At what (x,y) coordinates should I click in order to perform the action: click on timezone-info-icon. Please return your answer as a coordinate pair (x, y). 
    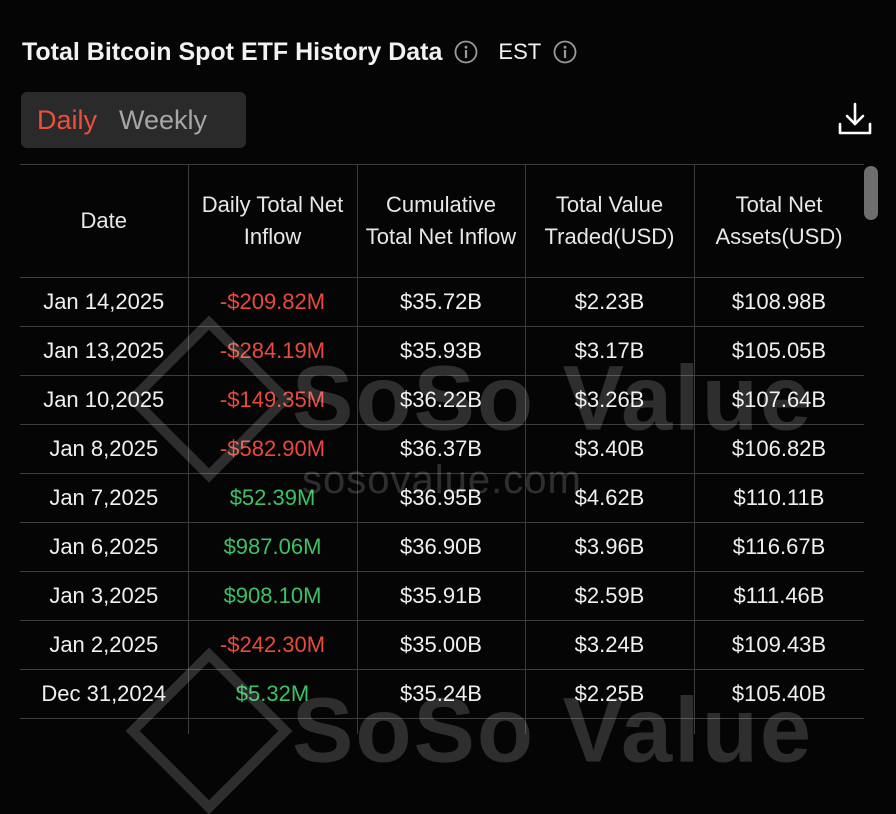
    Looking at the image, I should click on (565, 52).